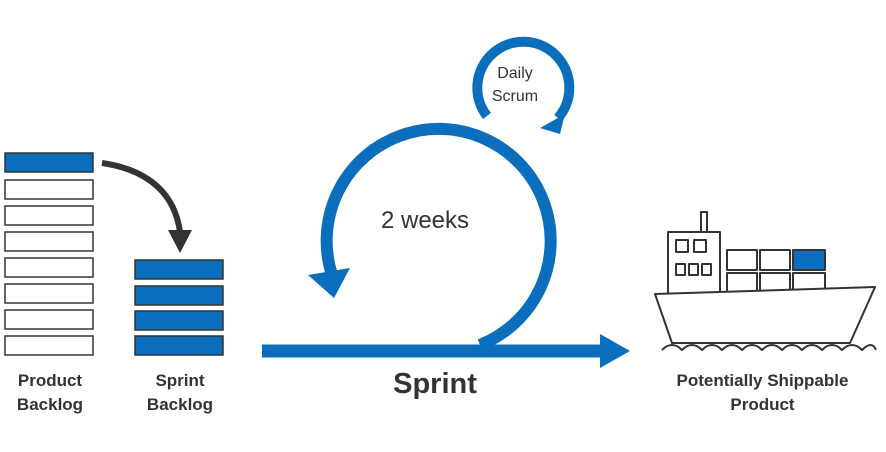  Describe the element at coordinates (435, 384) in the screenshot. I see `sprint-label: Sprint` at that location.